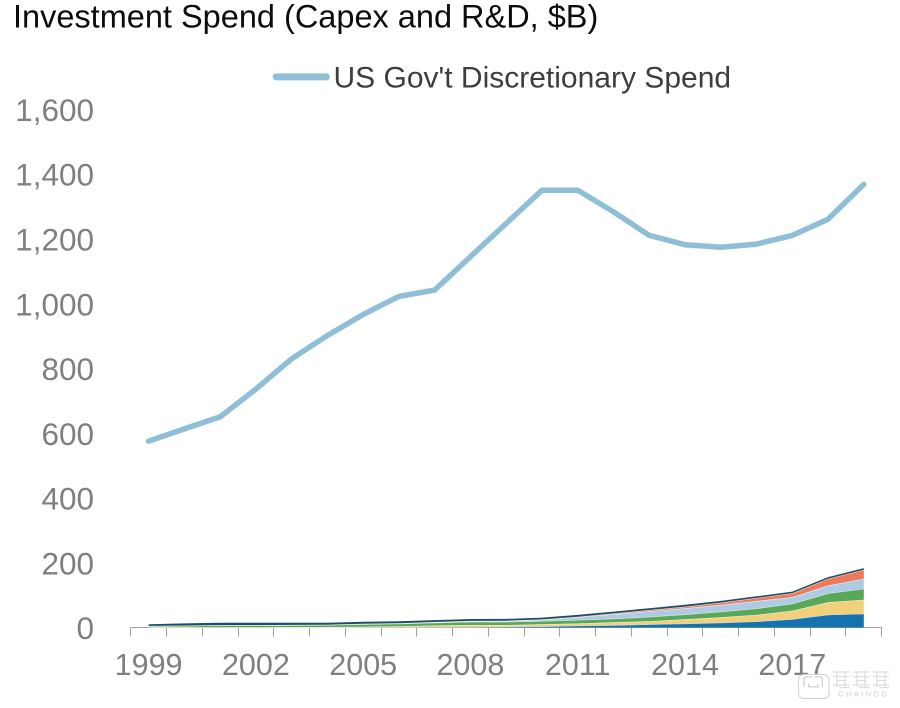  I want to click on svg-text: 1,200, so click(54, 240).